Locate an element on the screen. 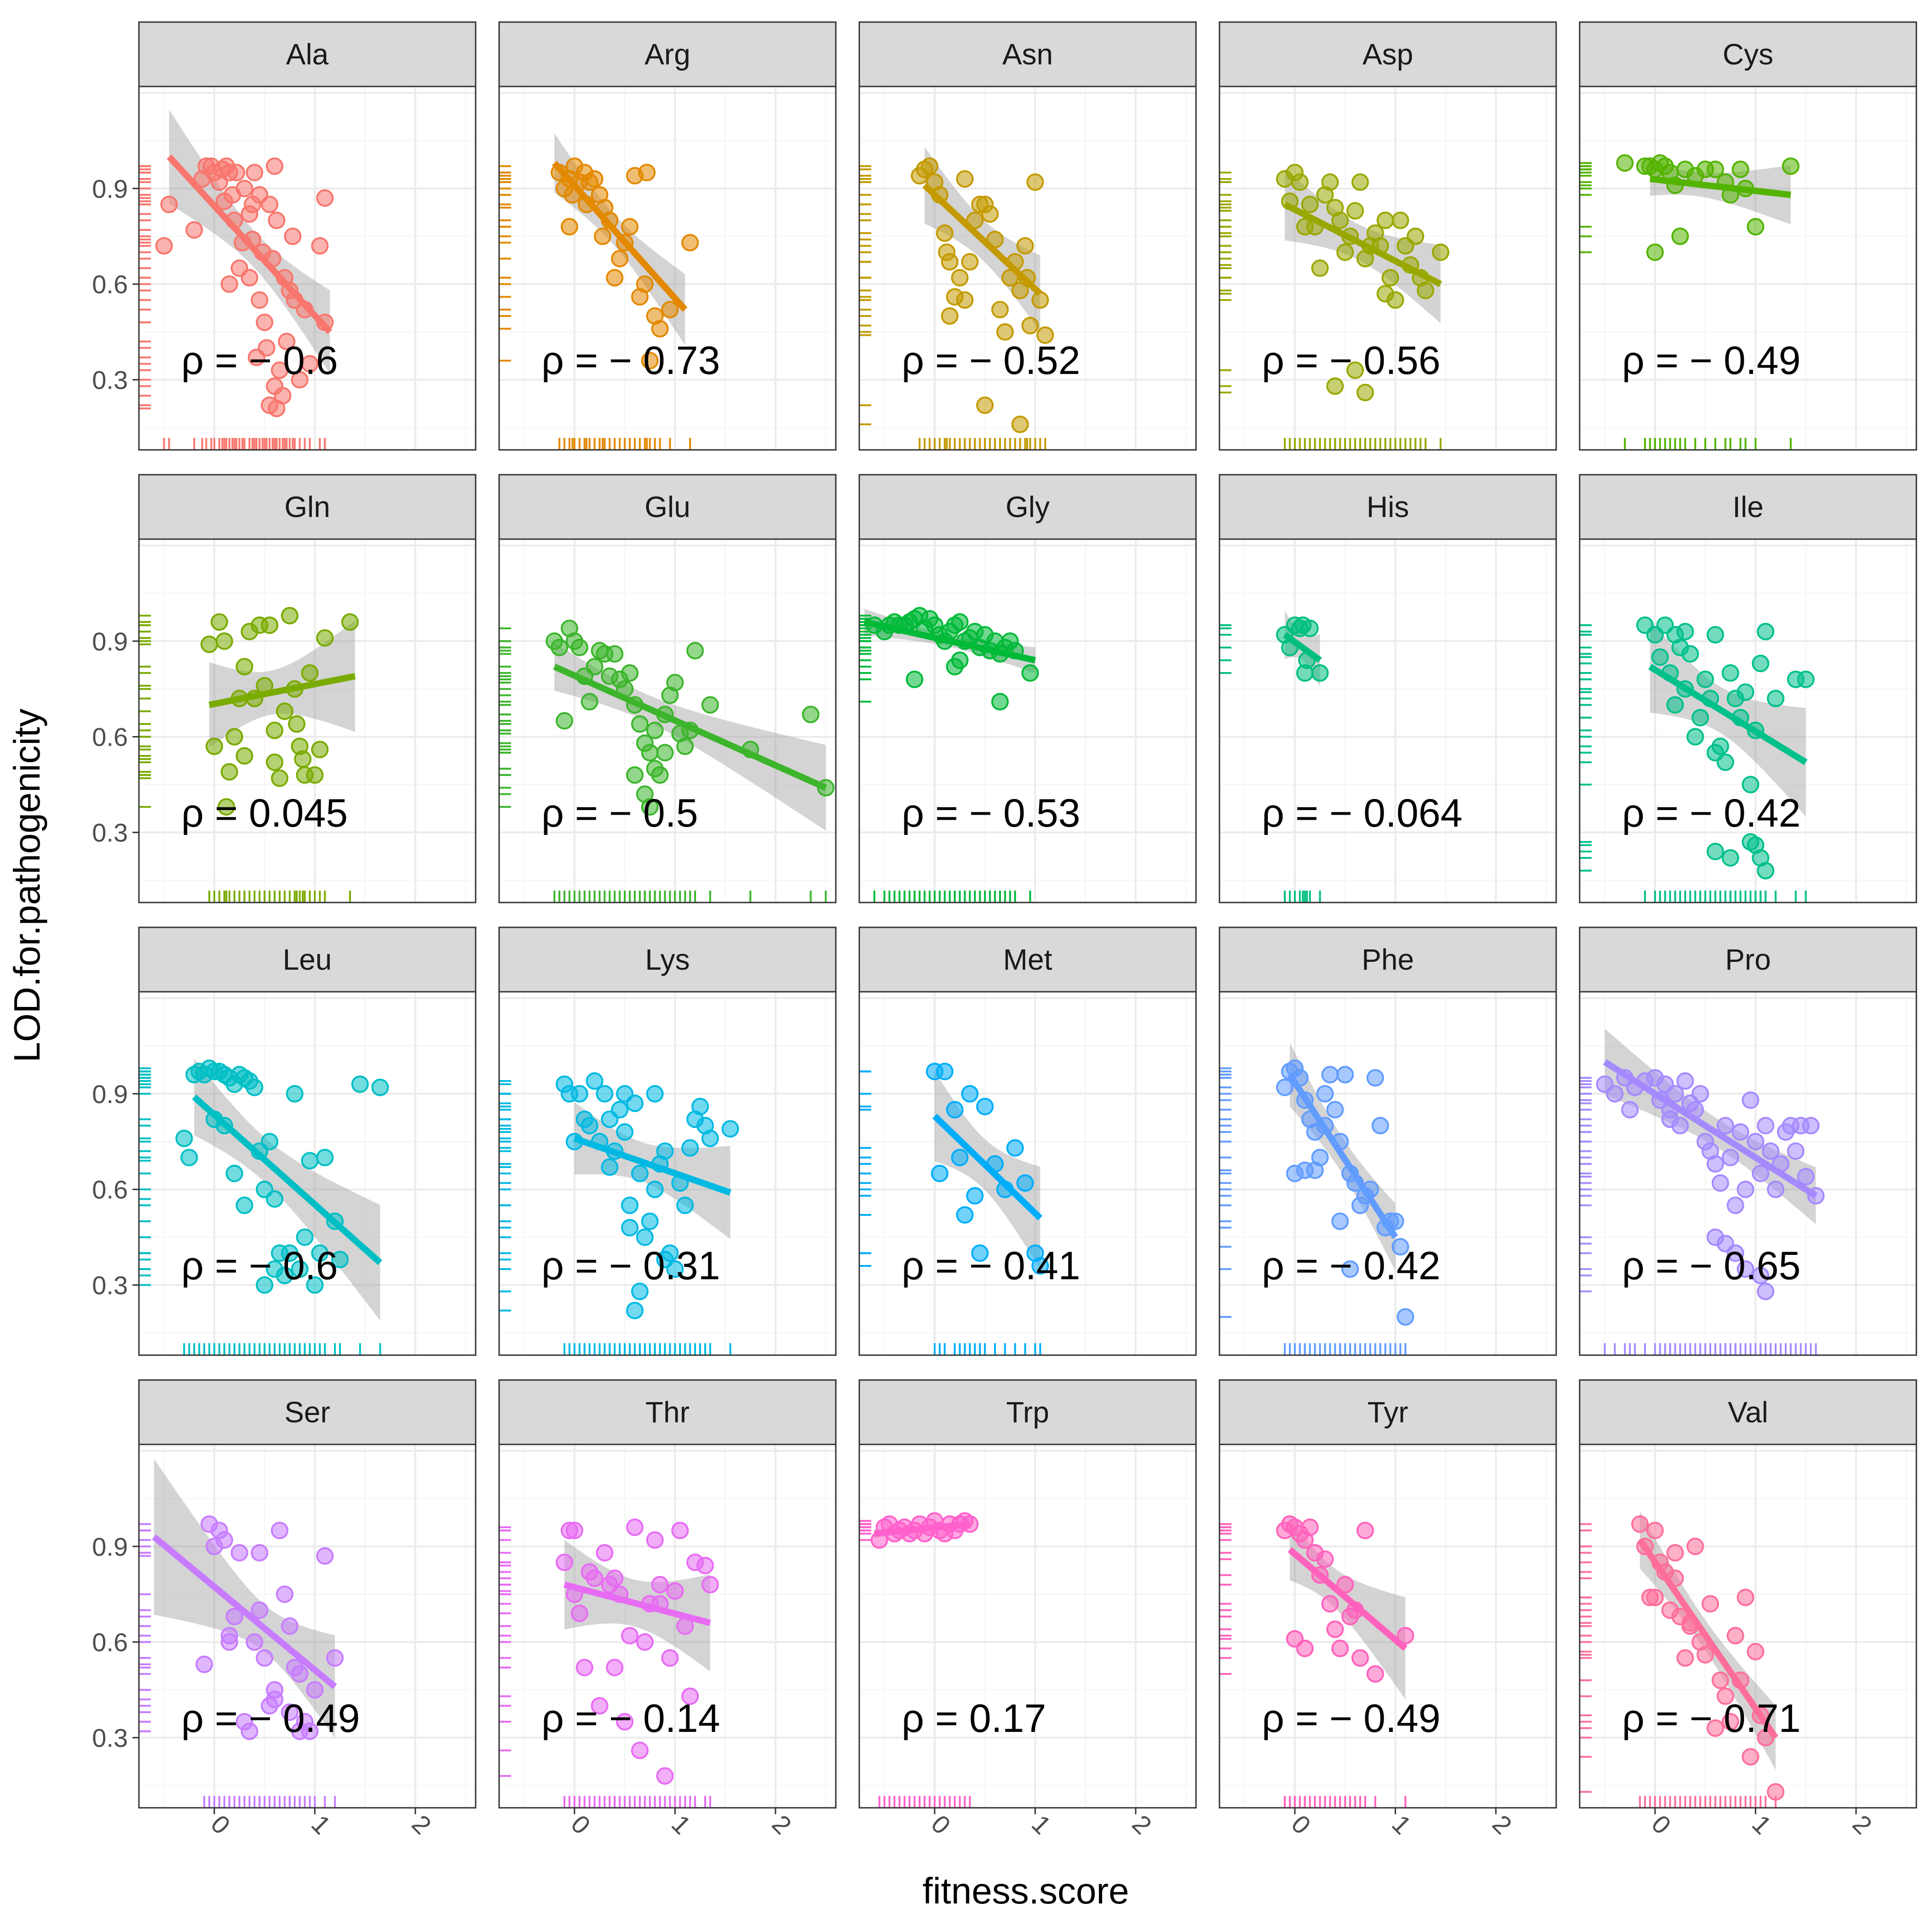  facet-panel-ala: Ala ρ = − 0.6 0.3 0.6 0.9 is located at coordinates (284, 236).